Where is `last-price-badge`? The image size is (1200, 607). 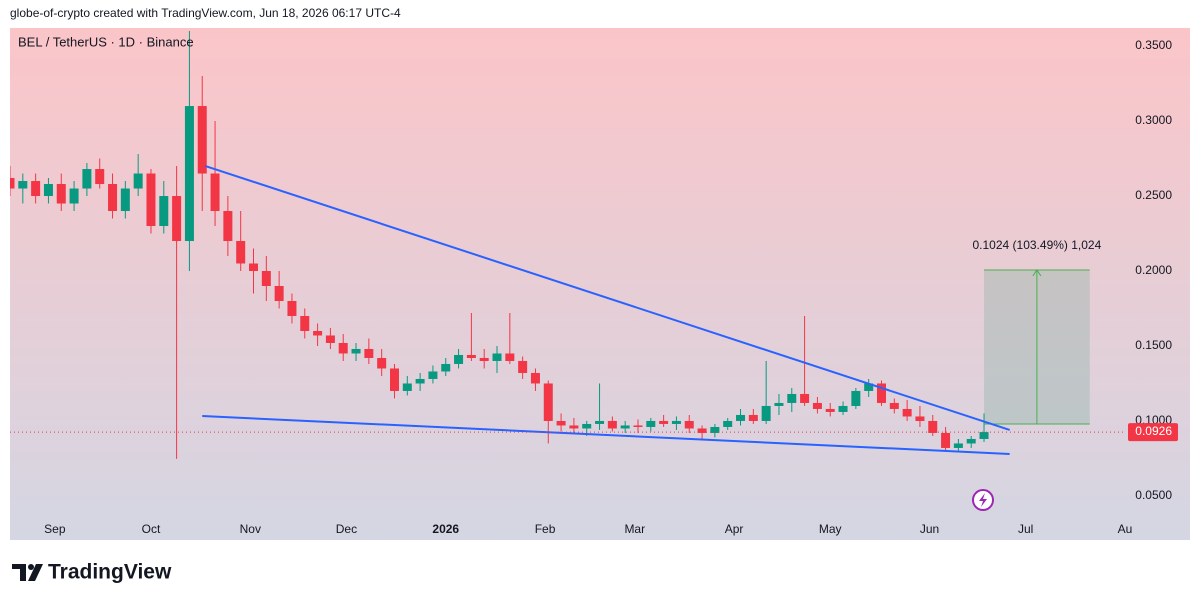 last-price-badge is located at coordinates (1153, 432).